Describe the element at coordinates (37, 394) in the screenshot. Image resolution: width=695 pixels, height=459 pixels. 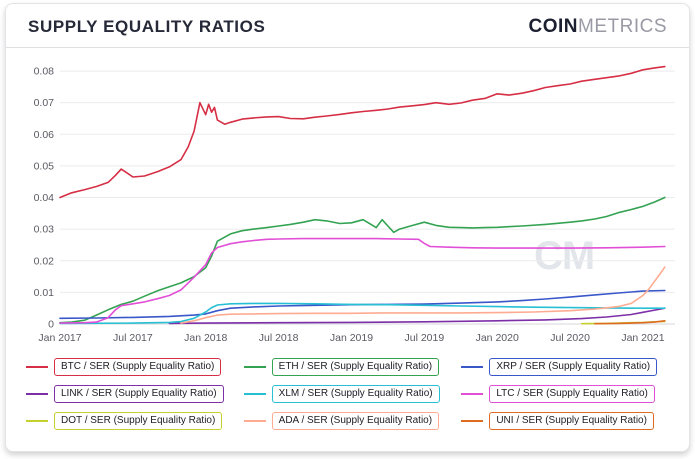
I see `legend-line-swatch-link` at that location.